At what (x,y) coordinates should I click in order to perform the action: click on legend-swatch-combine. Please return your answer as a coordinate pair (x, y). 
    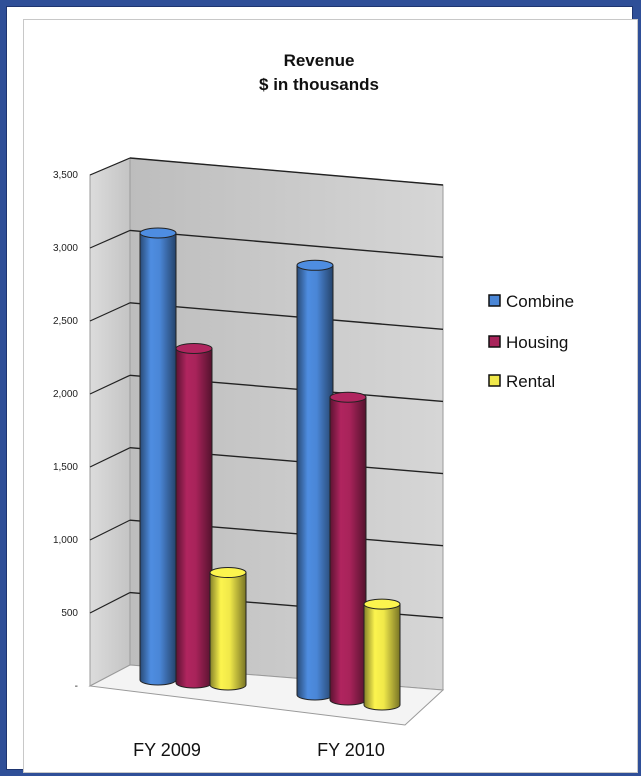
    Looking at the image, I should click on (494, 300).